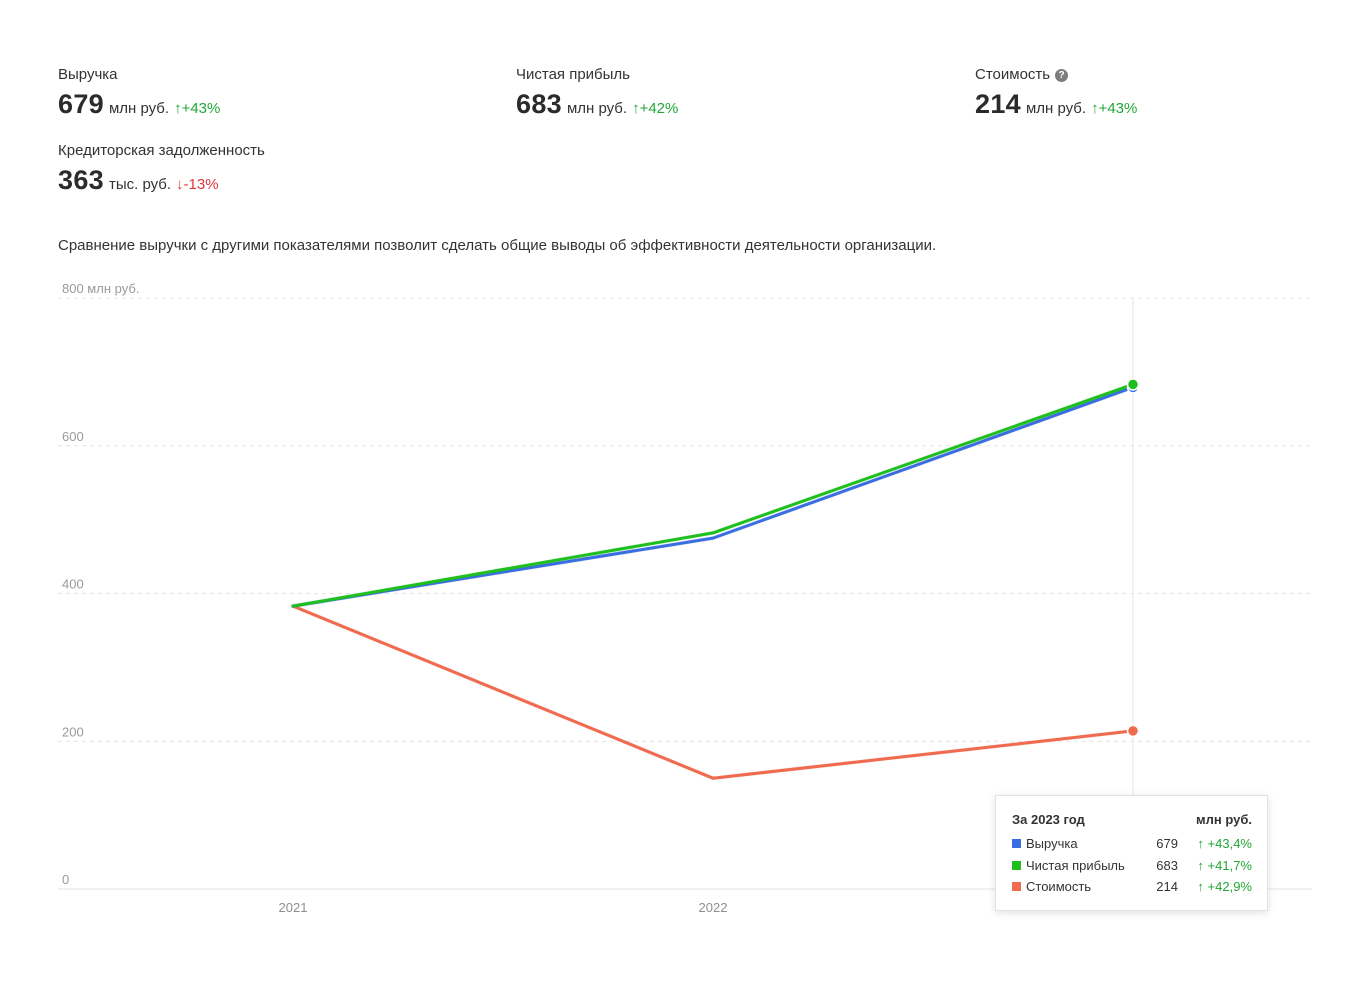 The image size is (1360, 985). Describe the element at coordinates (139, 93) in the screenshot. I see `metric-revenue: Выручка 679 млн руб. ↑+43%` at that location.